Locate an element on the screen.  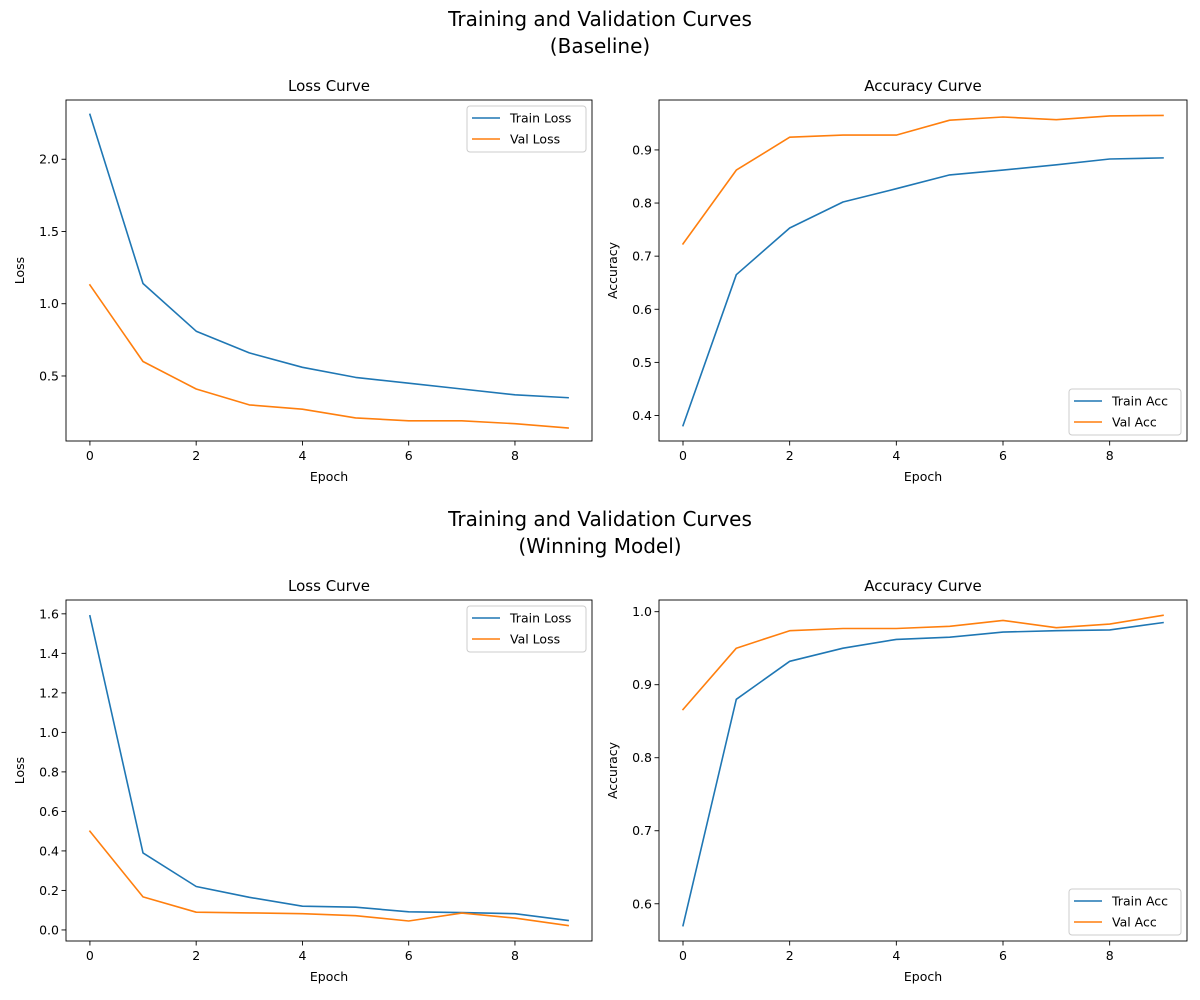
chart-1-series-train-acc is located at coordinates (922, 292).